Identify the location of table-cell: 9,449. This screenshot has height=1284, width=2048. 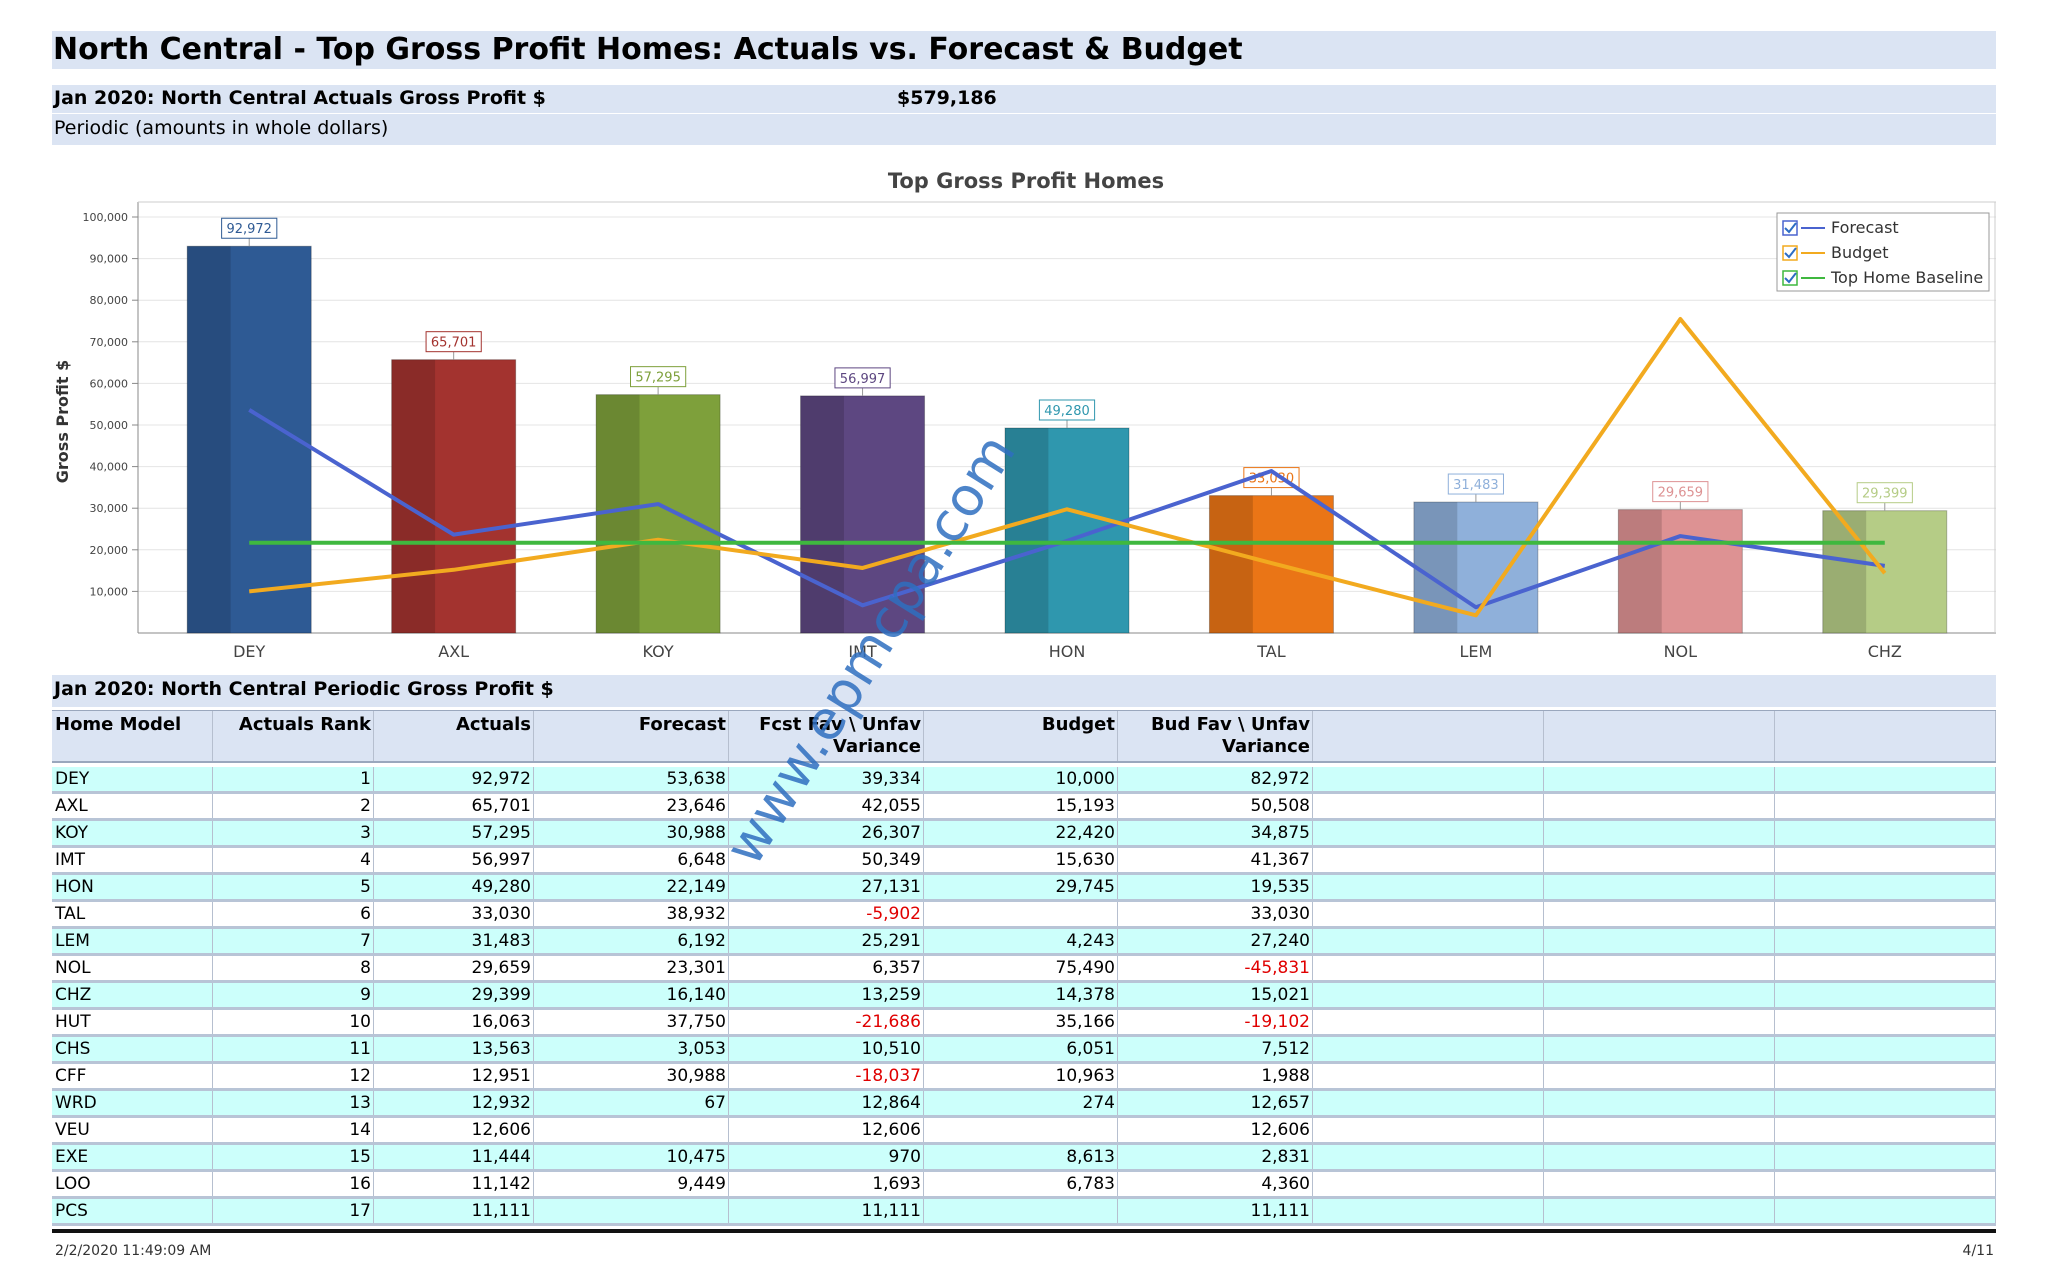
(631, 1184).